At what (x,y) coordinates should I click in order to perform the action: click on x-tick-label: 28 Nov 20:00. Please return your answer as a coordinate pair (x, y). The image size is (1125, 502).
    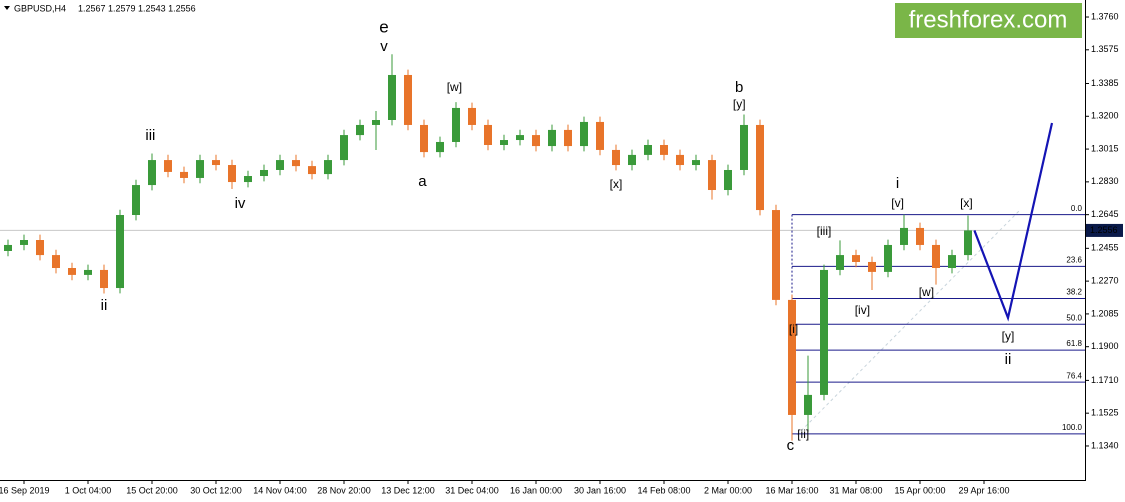
    Looking at the image, I should click on (344, 490).